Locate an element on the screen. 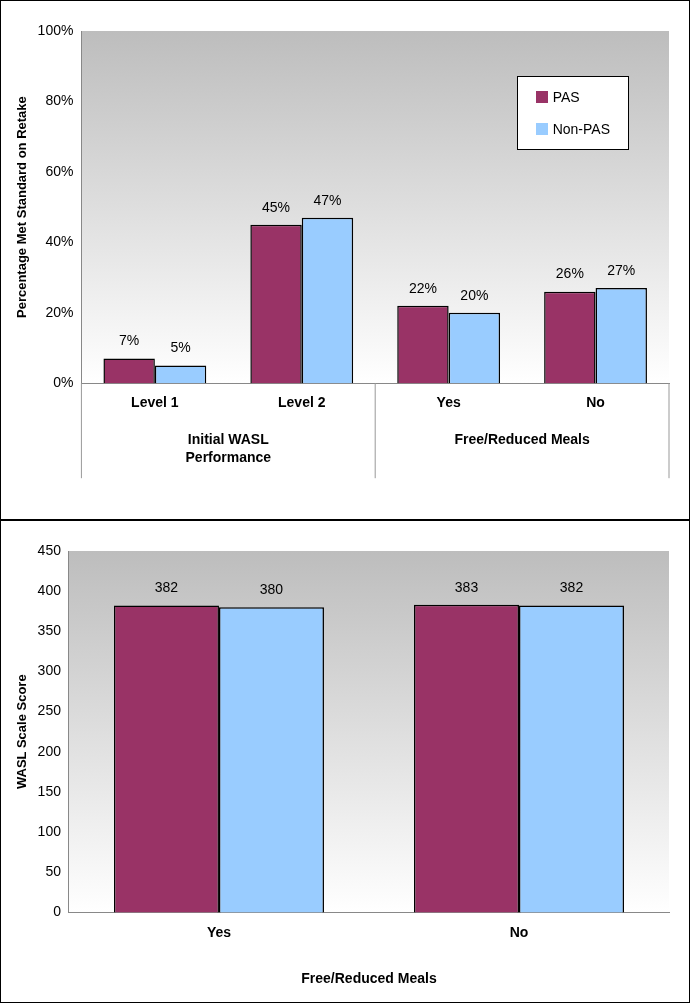 The width and height of the screenshot is (690, 1005). y-tick-label: 20% is located at coordinates (59, 311).